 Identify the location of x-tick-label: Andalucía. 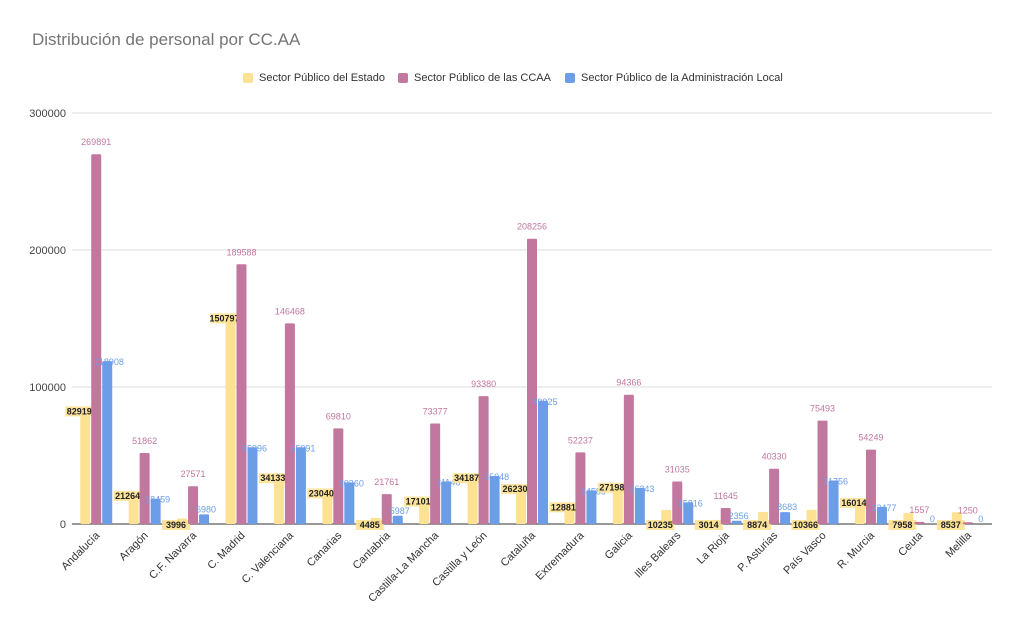
(81, 551).